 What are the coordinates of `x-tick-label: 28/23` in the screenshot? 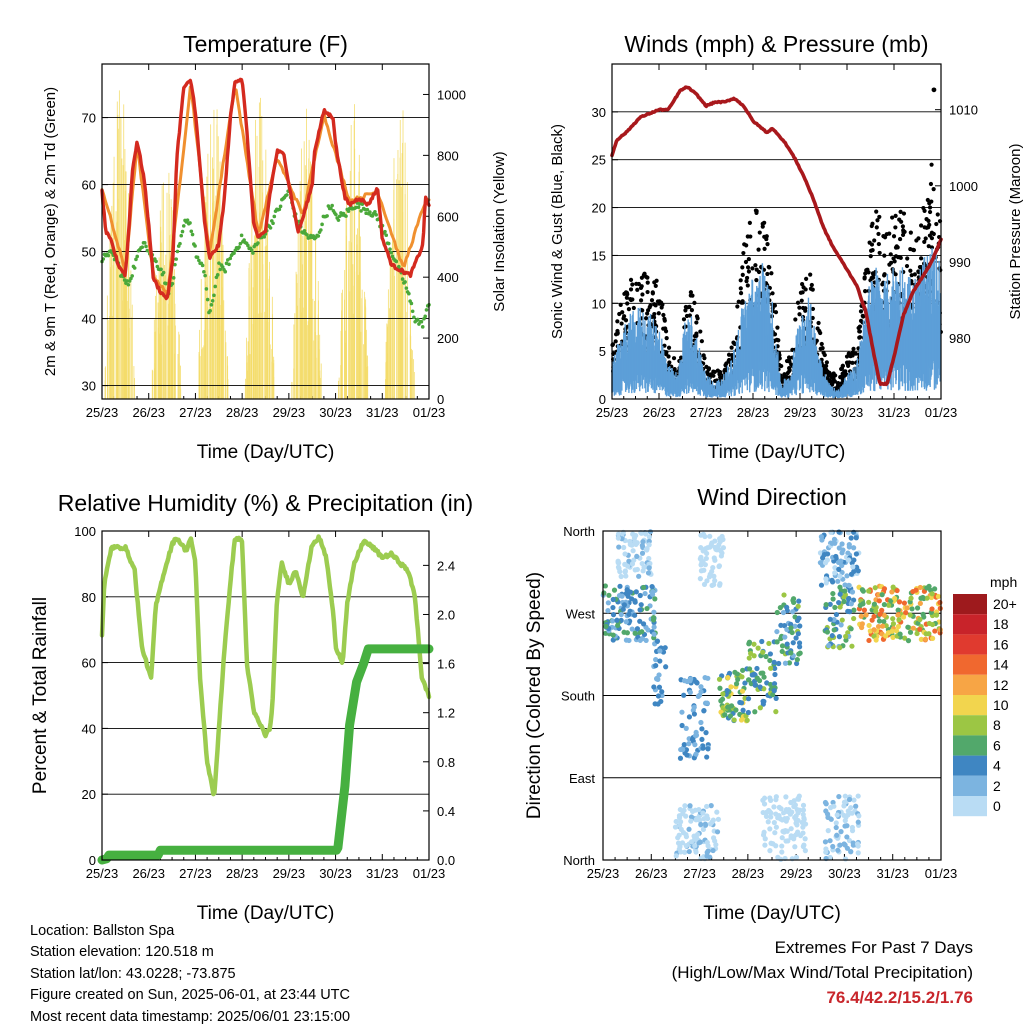 It's located at (242, 873).